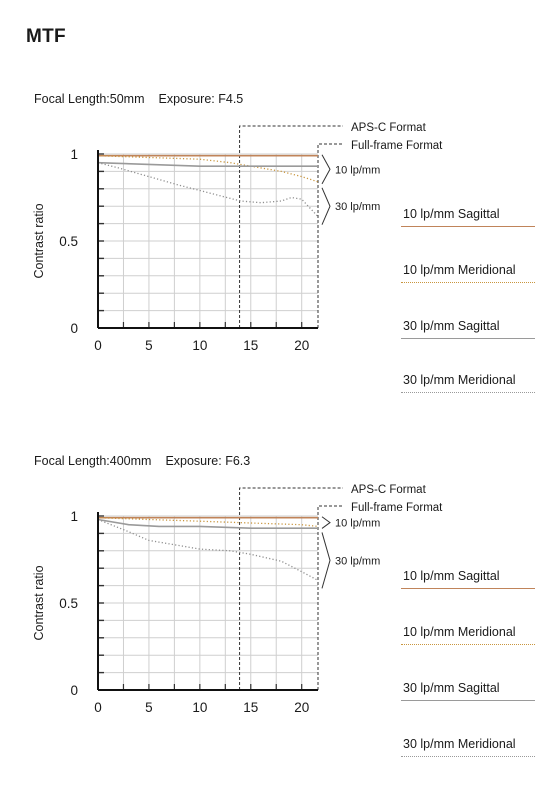  I want to click on exposure-label: Exposure: F4.5, so click(201, 99).